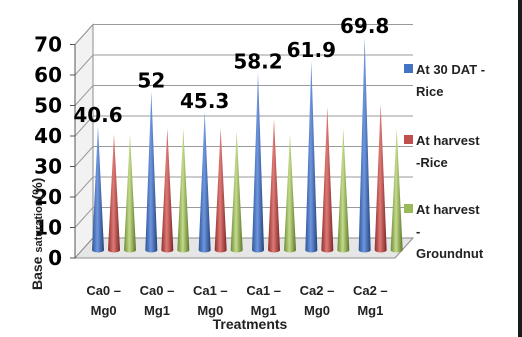  What do you see at coordinates (151, 80) in the screenshot?
I see `data-label: 52` at bounding box center [151, 80].